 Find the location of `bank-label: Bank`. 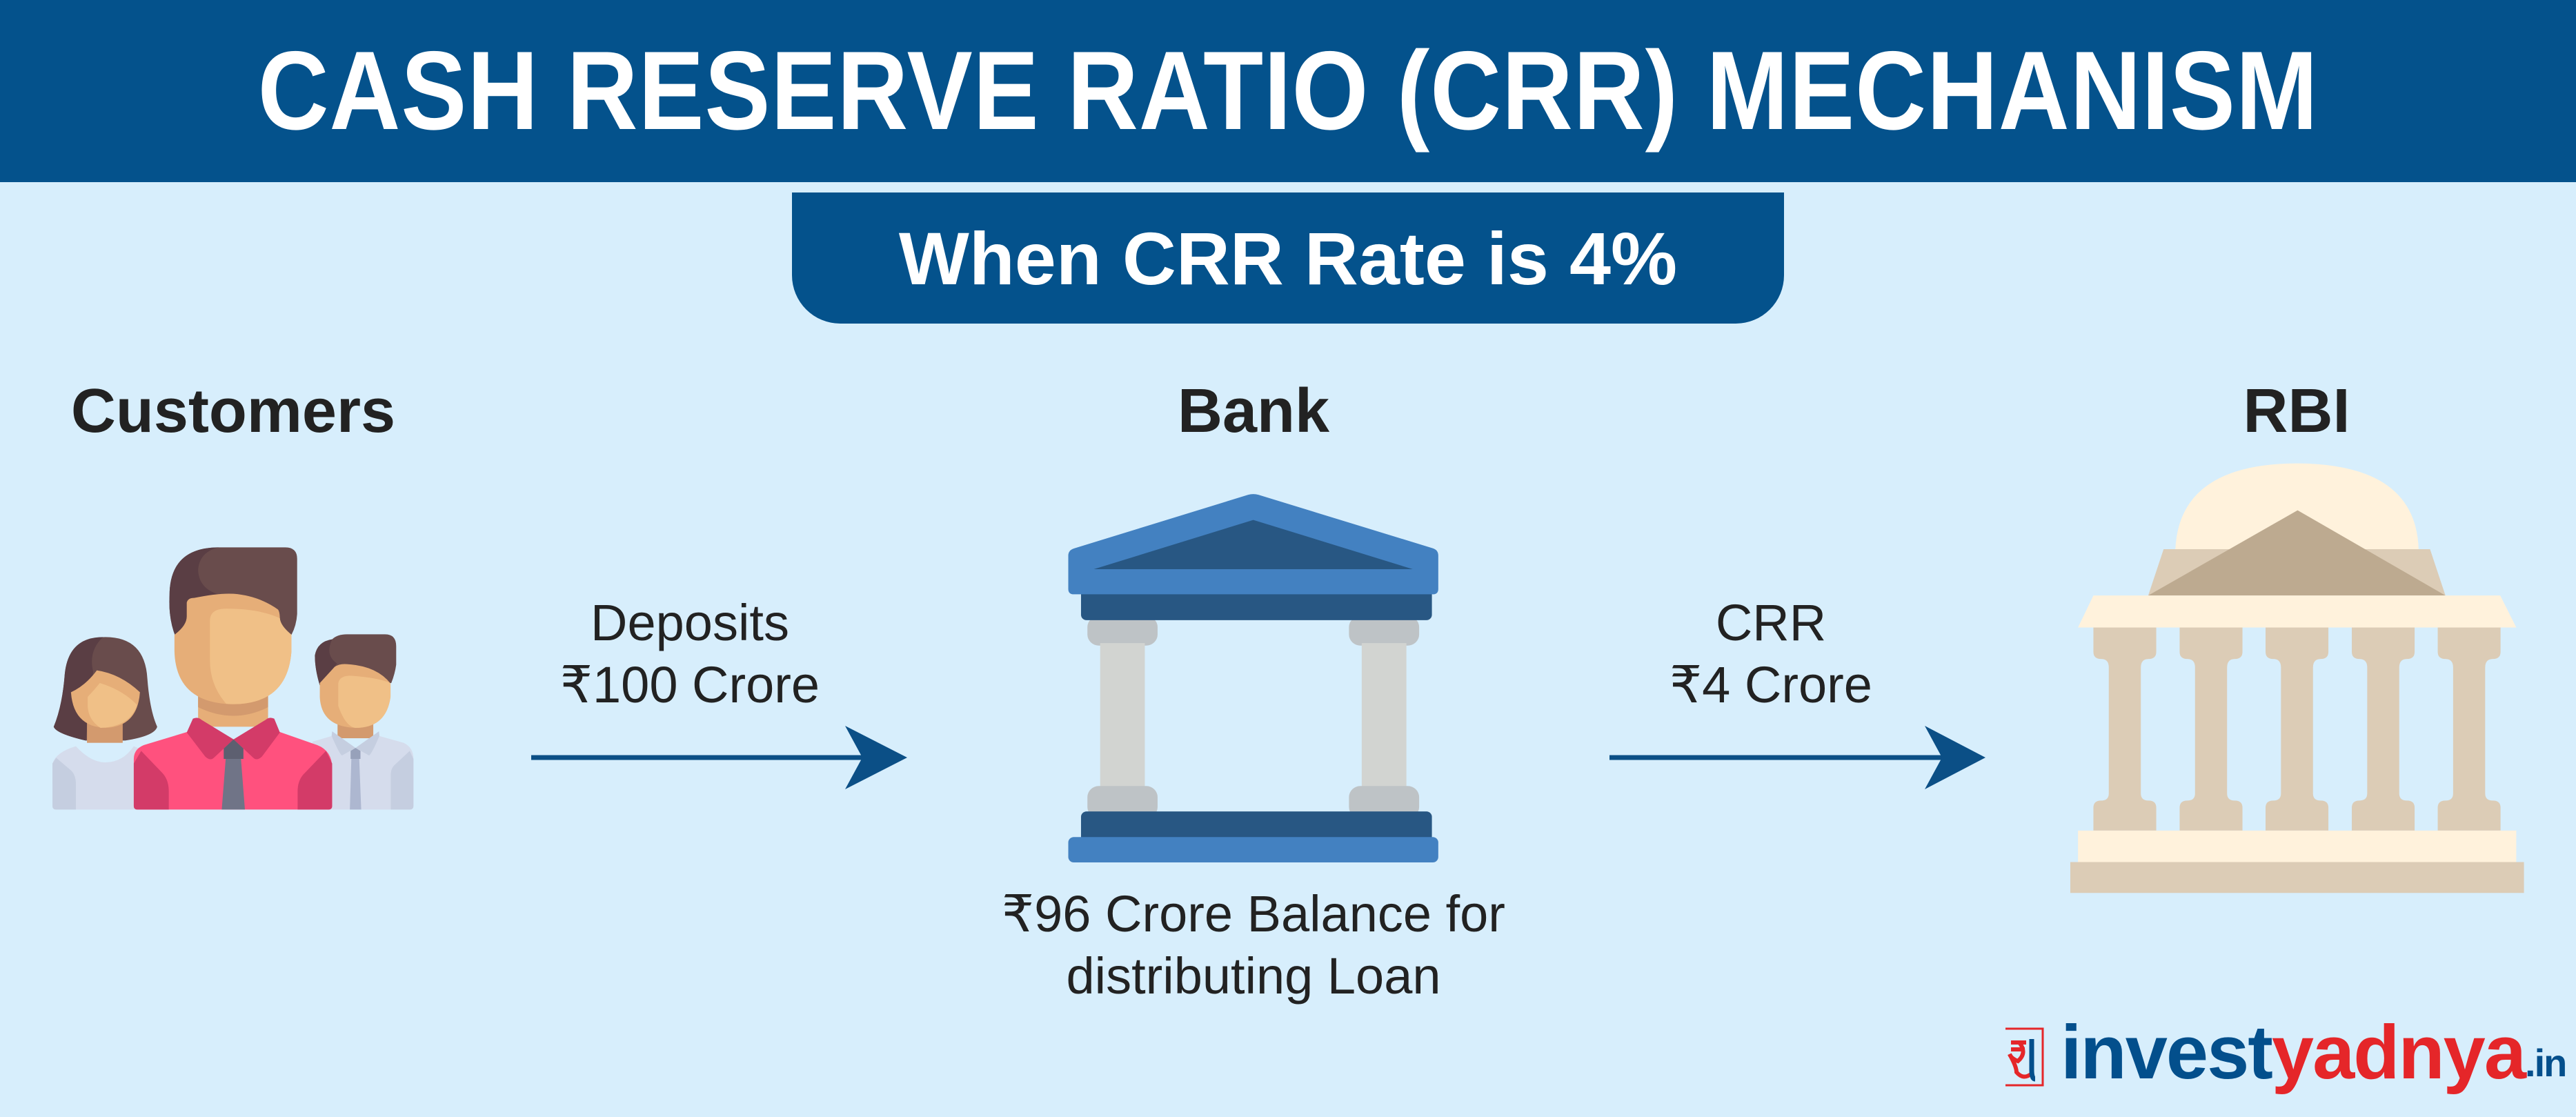

bank-label: Bank is located at coordinates (1253, 411).